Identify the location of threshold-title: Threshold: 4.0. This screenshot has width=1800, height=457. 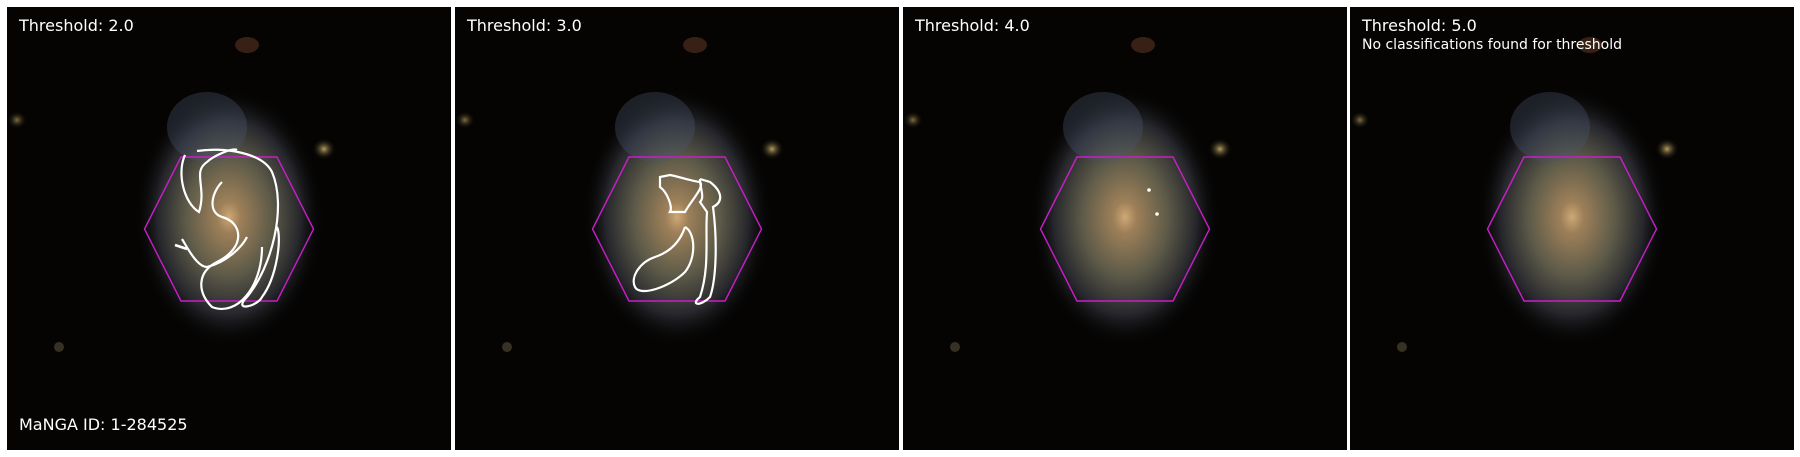
(972, 25).